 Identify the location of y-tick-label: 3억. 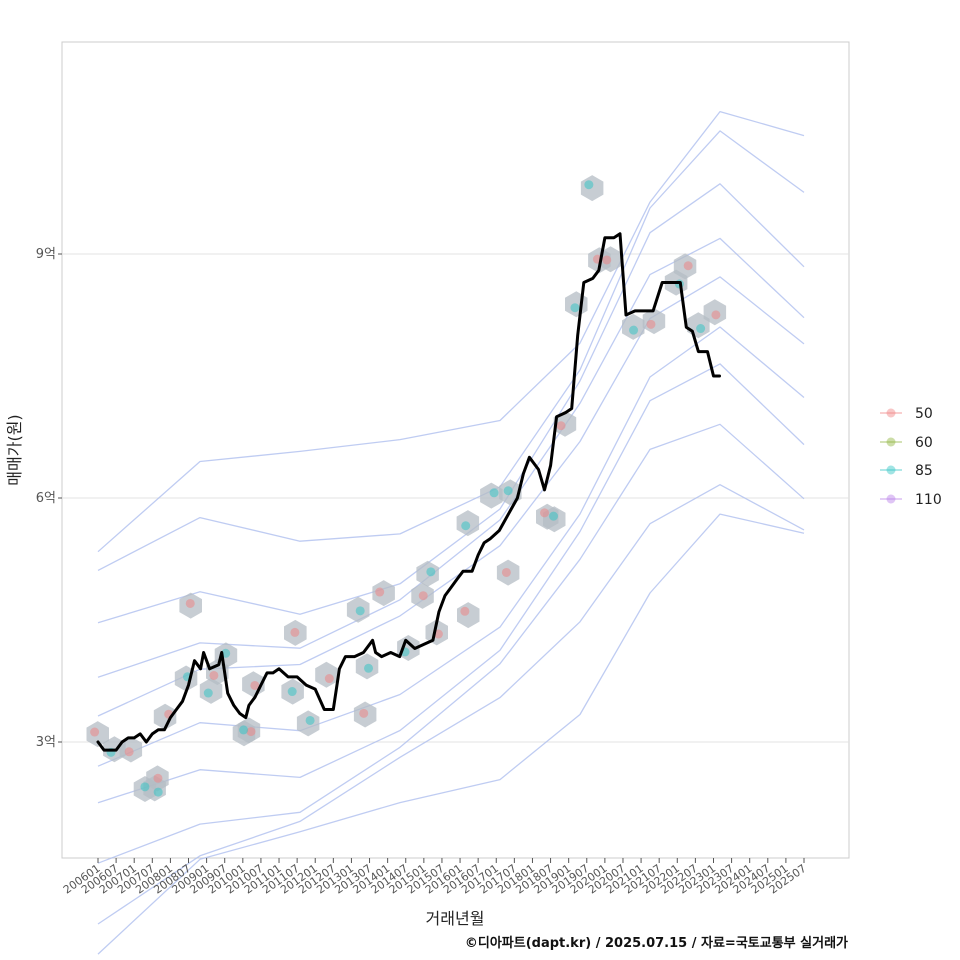
(46, 742).